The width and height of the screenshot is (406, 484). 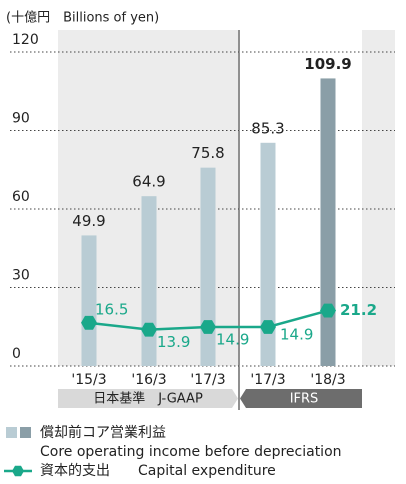 What do you see at coordinates (21, 276) in the screenshot?
I see `y-tick-label: 30` at bounding box center [21, 276].